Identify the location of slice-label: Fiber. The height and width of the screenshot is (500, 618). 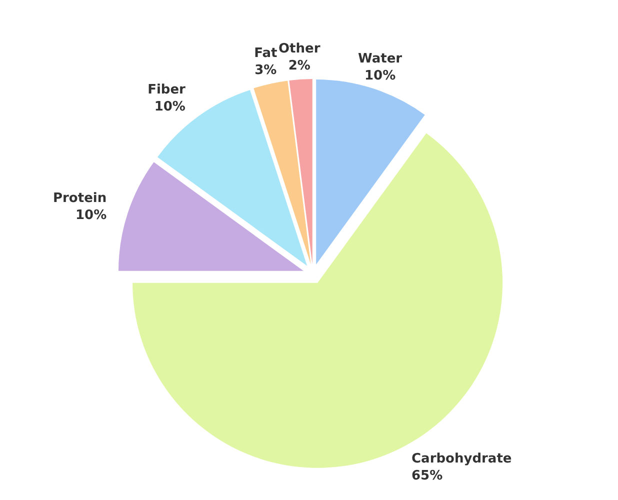
(167, 90).